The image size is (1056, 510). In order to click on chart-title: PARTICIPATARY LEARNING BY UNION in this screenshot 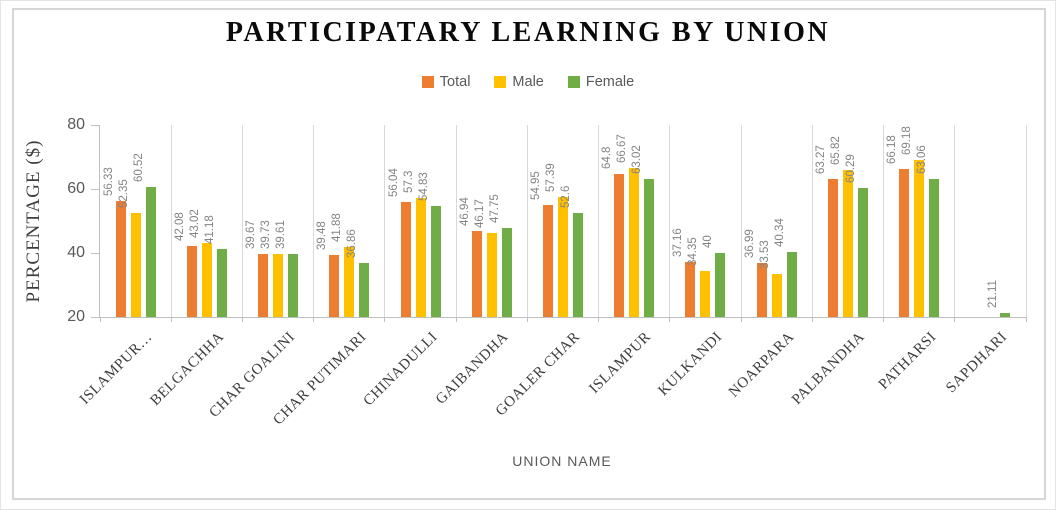, I will do `click(528, 32)`.